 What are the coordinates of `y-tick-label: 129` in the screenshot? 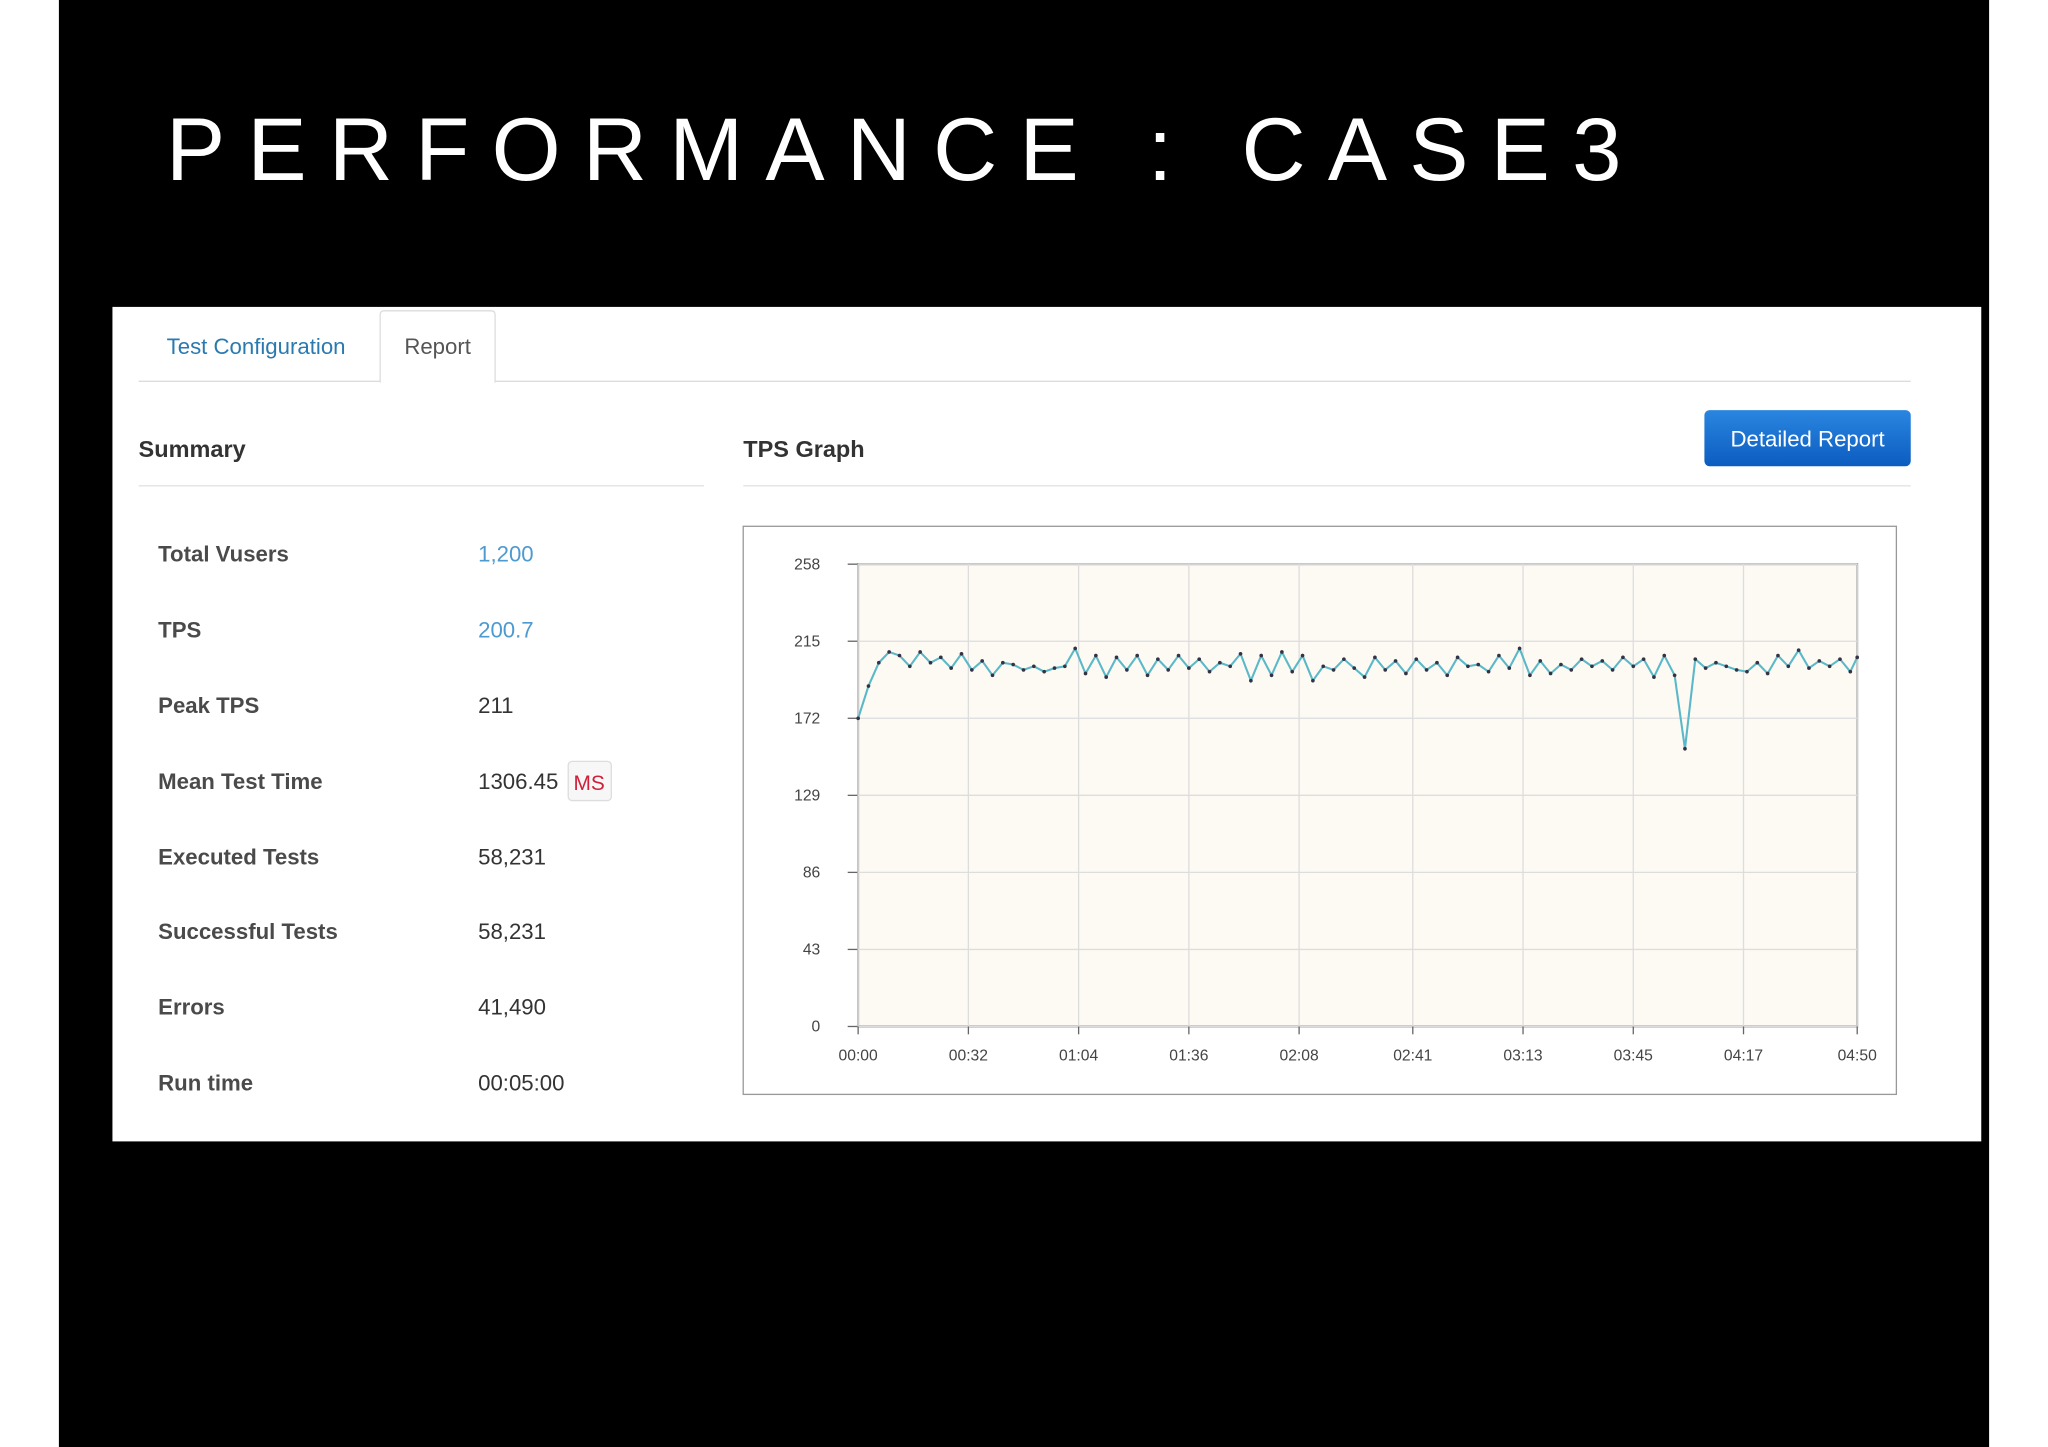 It's located at (807, 796).